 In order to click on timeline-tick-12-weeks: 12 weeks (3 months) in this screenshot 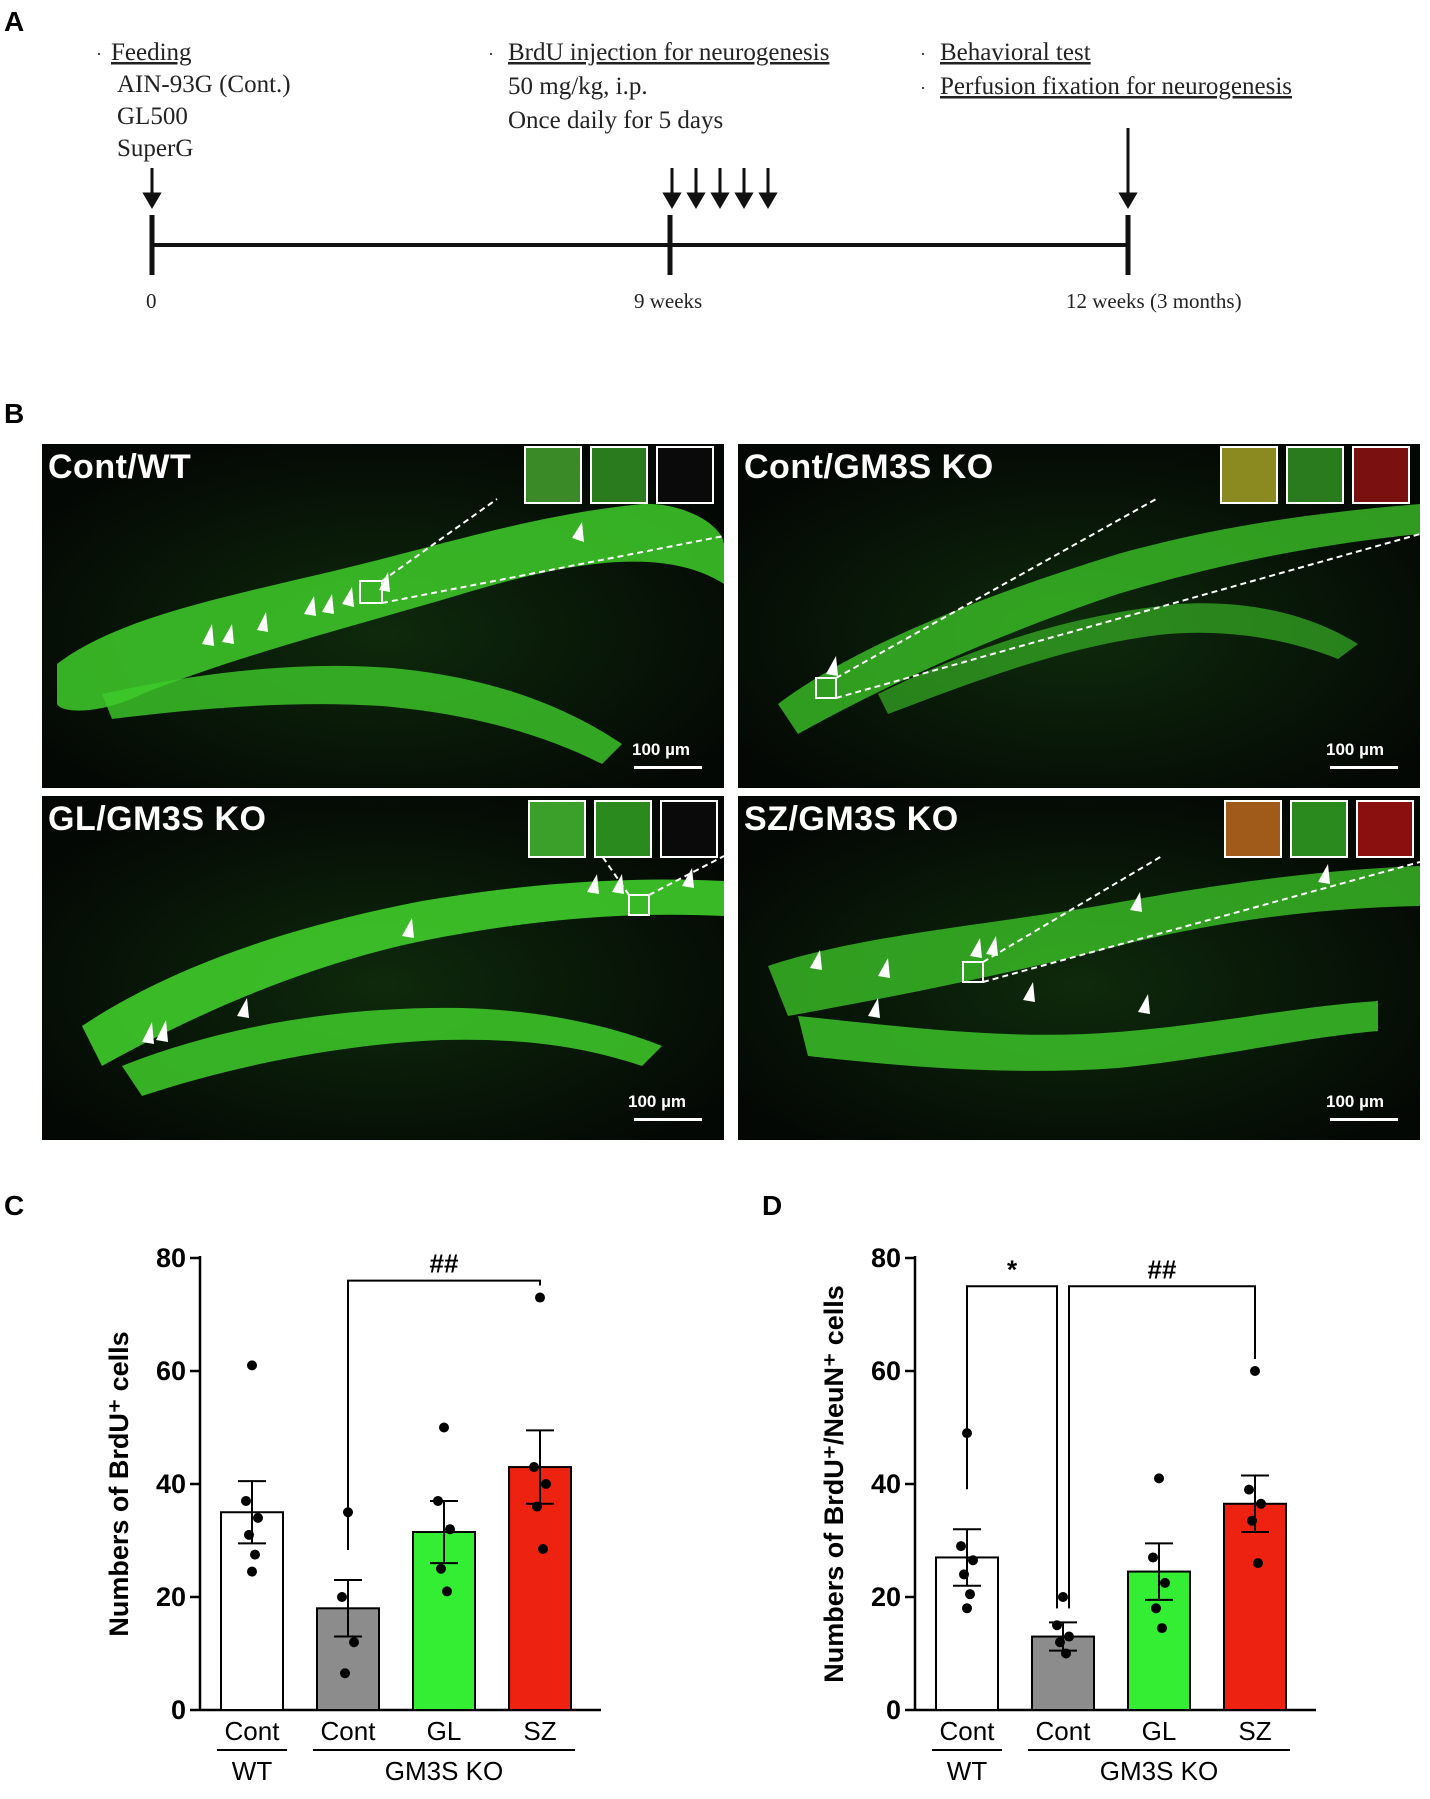, I will do `click(1154, 301)`.